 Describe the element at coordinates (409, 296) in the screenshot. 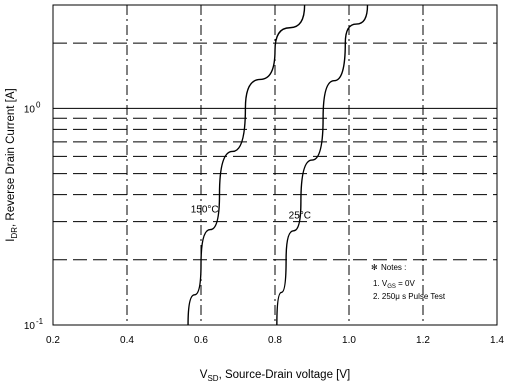

I see `notes-line-2: 2. 250μ s Pulse Test` at that location.